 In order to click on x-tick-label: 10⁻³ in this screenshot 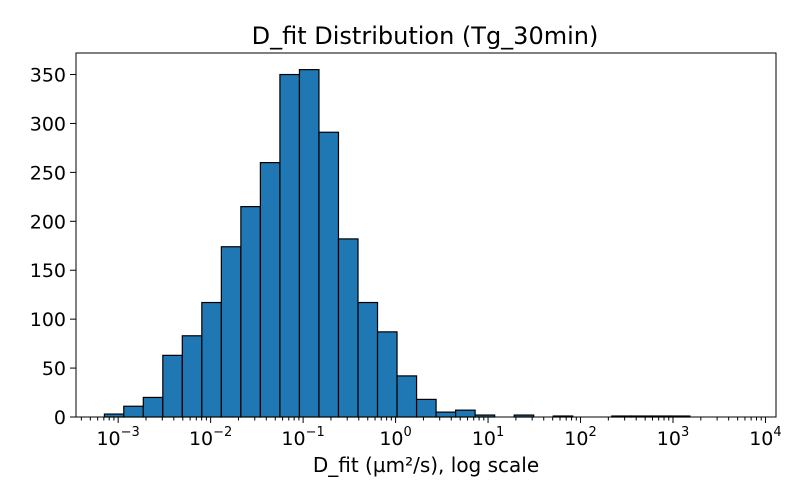, I will do `click(117, 437)`.